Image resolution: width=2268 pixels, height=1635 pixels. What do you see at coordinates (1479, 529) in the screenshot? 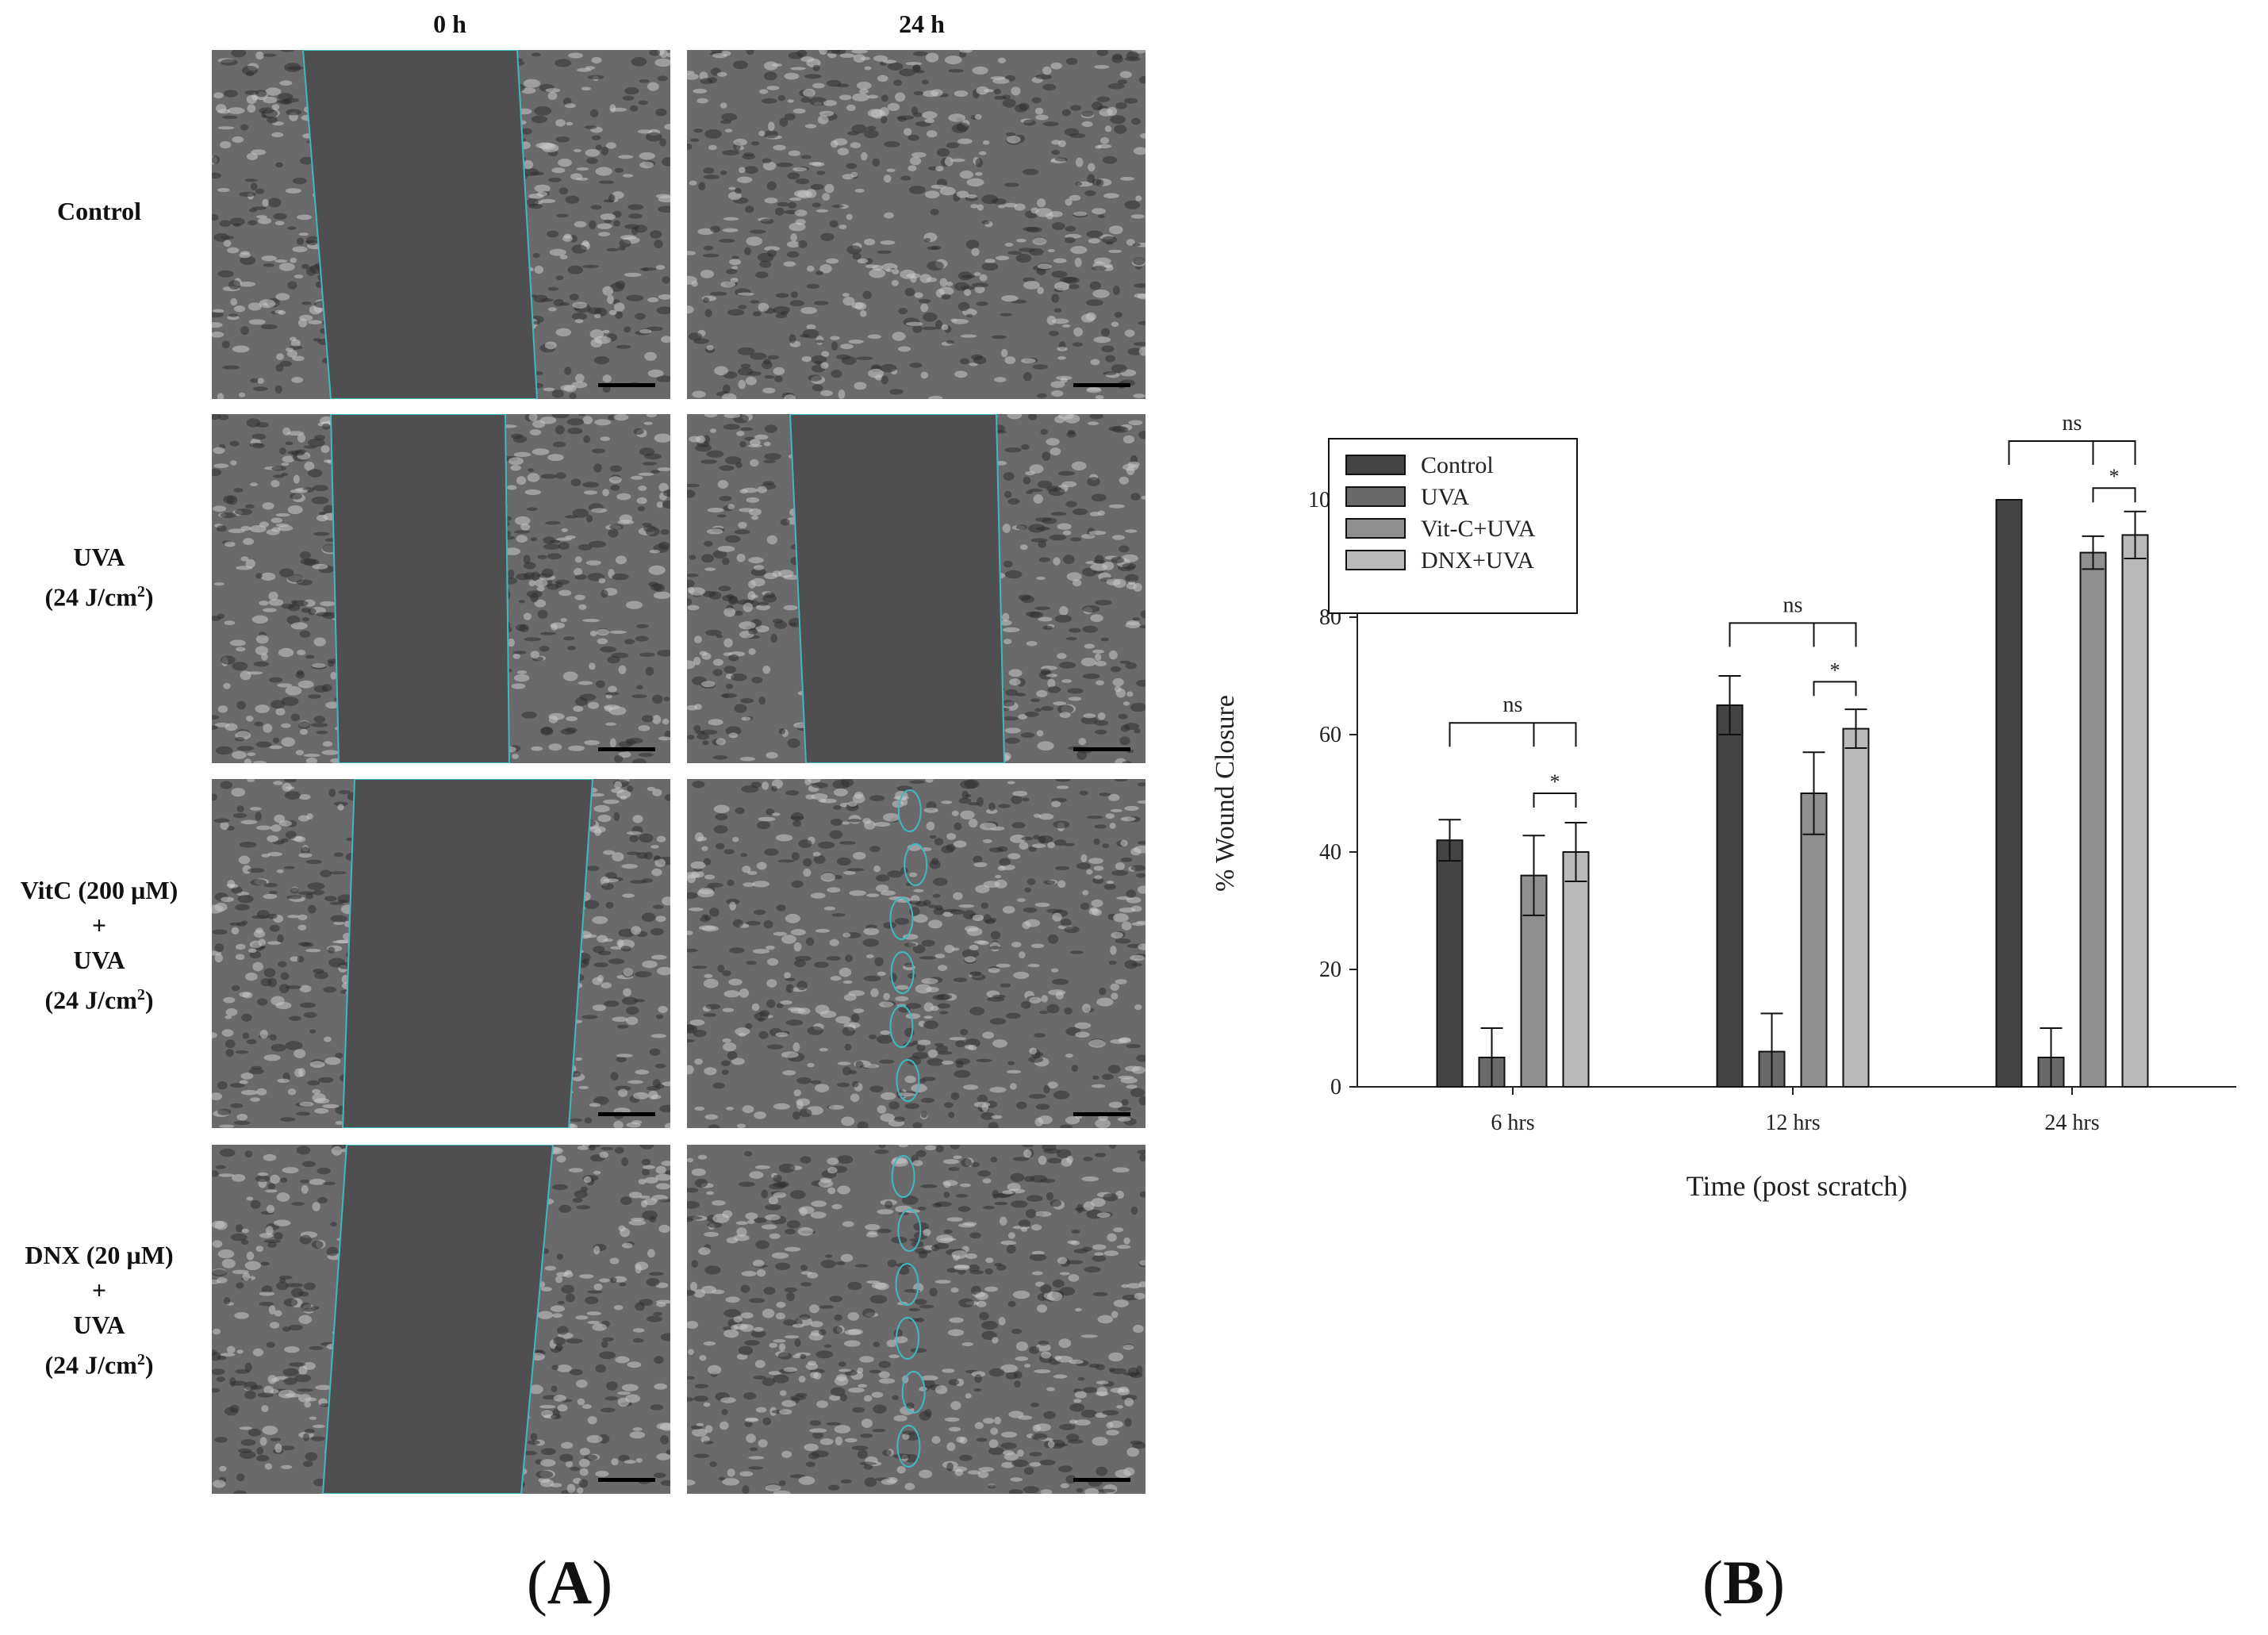
I see `legend-label: Vit-C+UVA` at bounding box center [1479, 529].